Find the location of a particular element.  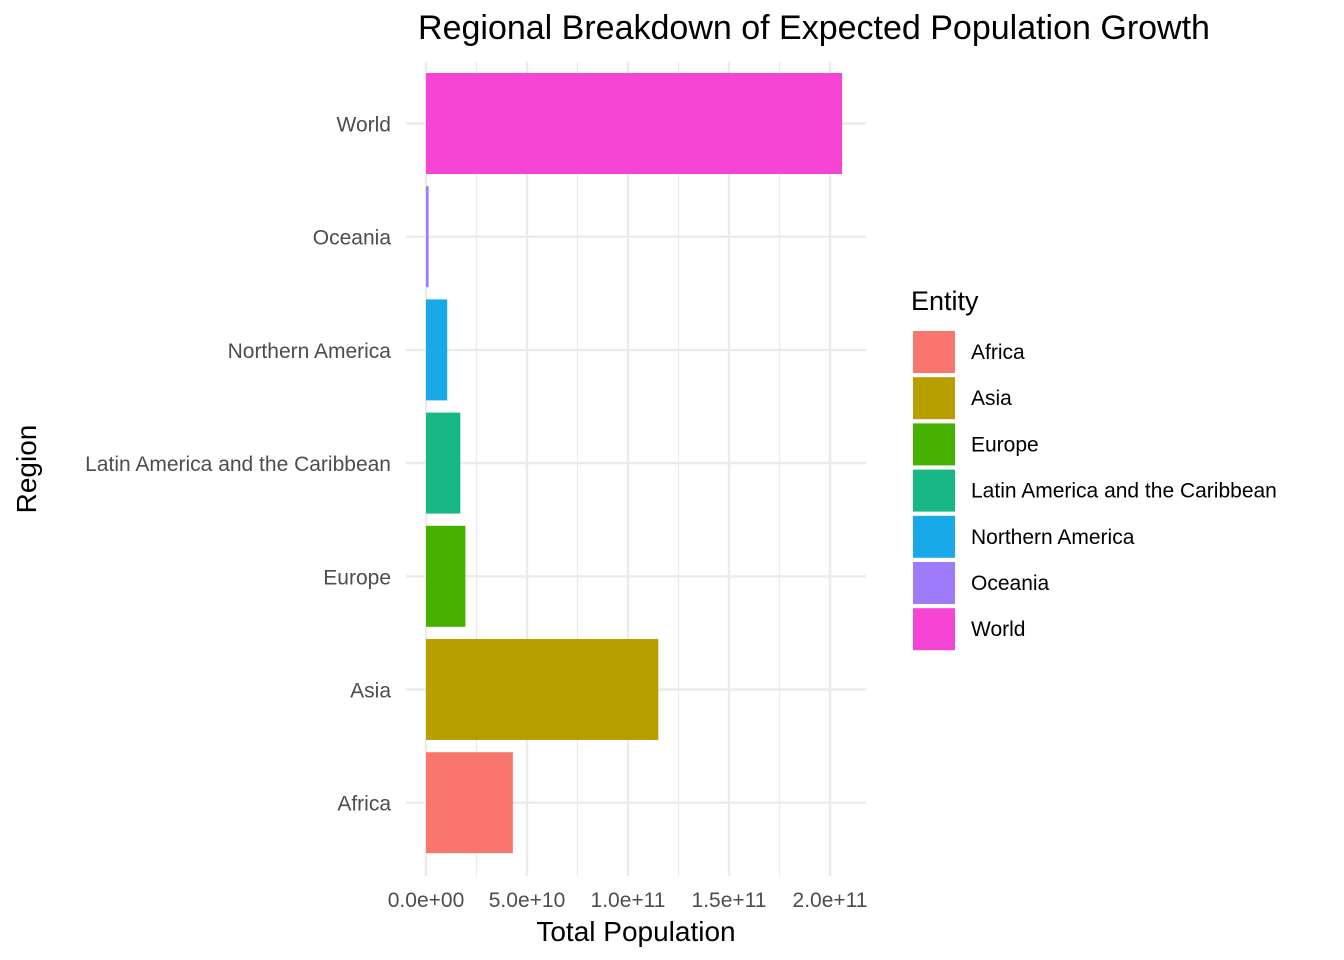

bar-world is located at coordinates (634, 123).